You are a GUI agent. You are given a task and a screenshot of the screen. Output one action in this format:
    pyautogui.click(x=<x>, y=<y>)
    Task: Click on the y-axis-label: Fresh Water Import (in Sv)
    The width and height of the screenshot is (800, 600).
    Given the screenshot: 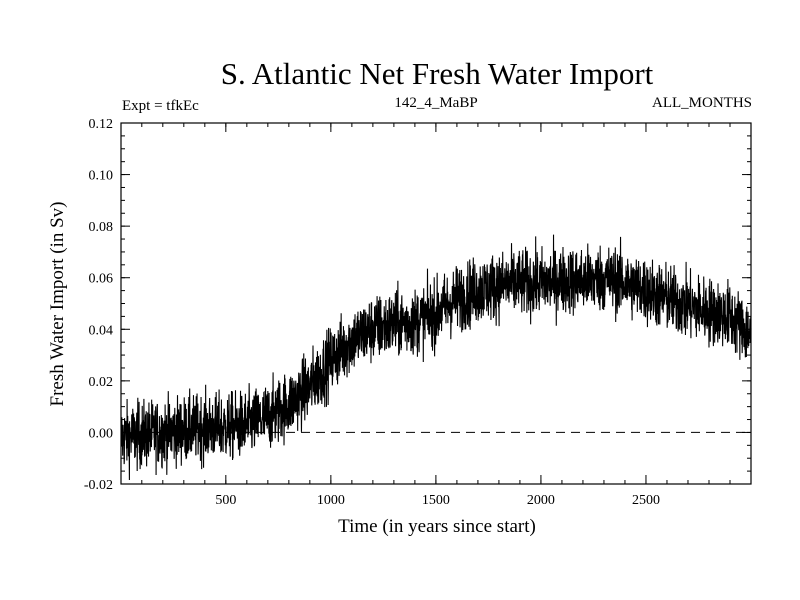 What is the action you would take?
    pyautogui.click(x=57, y=304)
    